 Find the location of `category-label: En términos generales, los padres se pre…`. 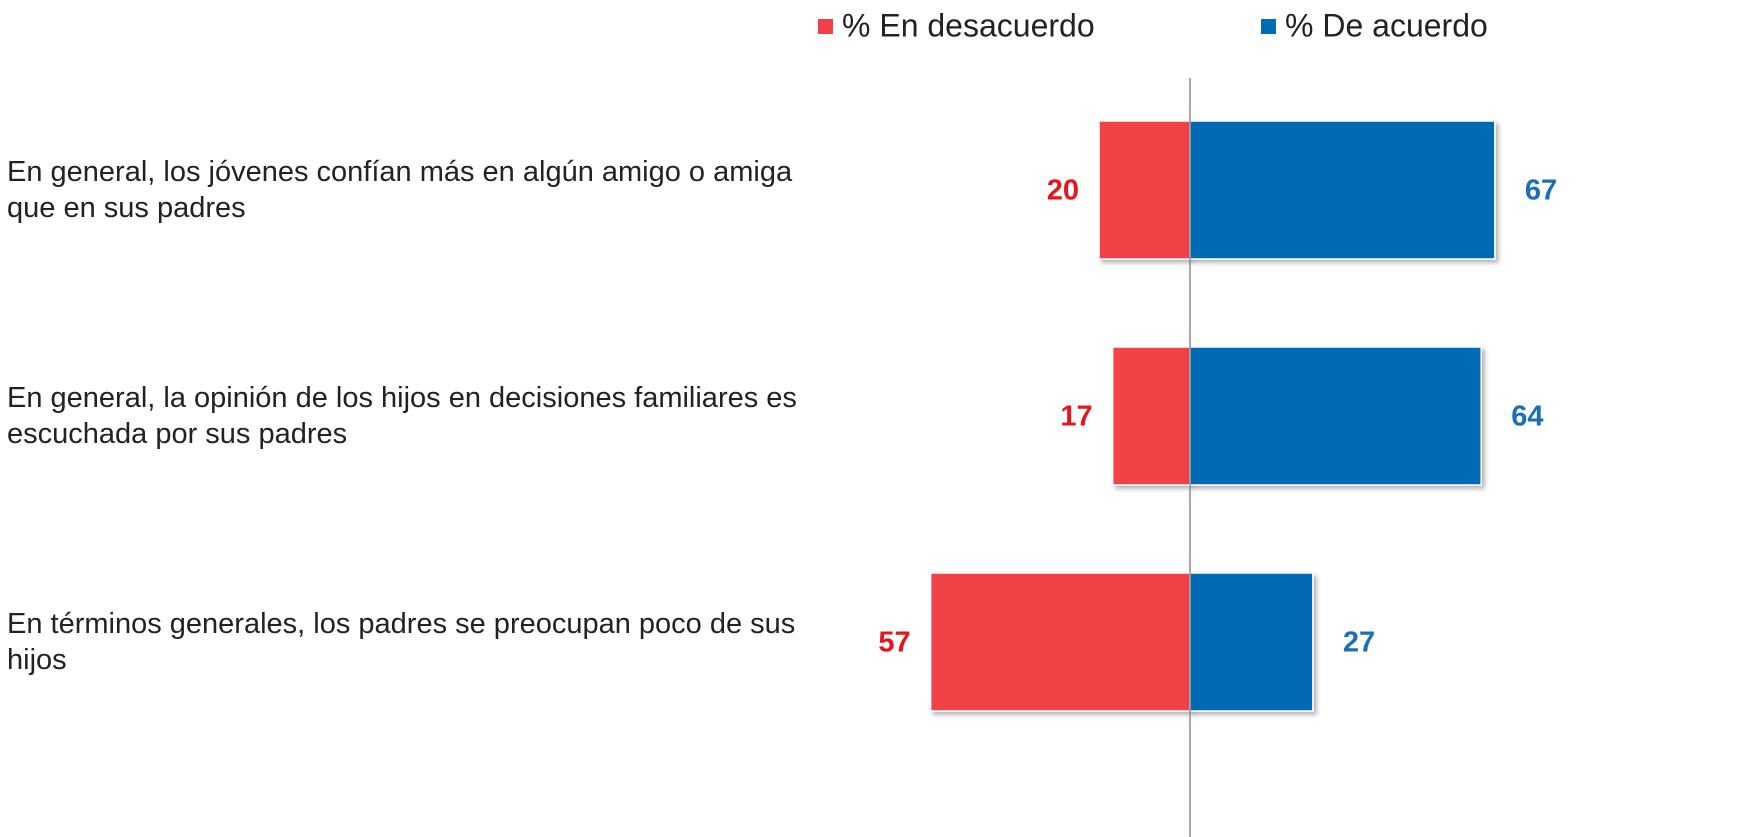

category-label: En términos generales, los padres se pre… is located at coordinates (401, 642).